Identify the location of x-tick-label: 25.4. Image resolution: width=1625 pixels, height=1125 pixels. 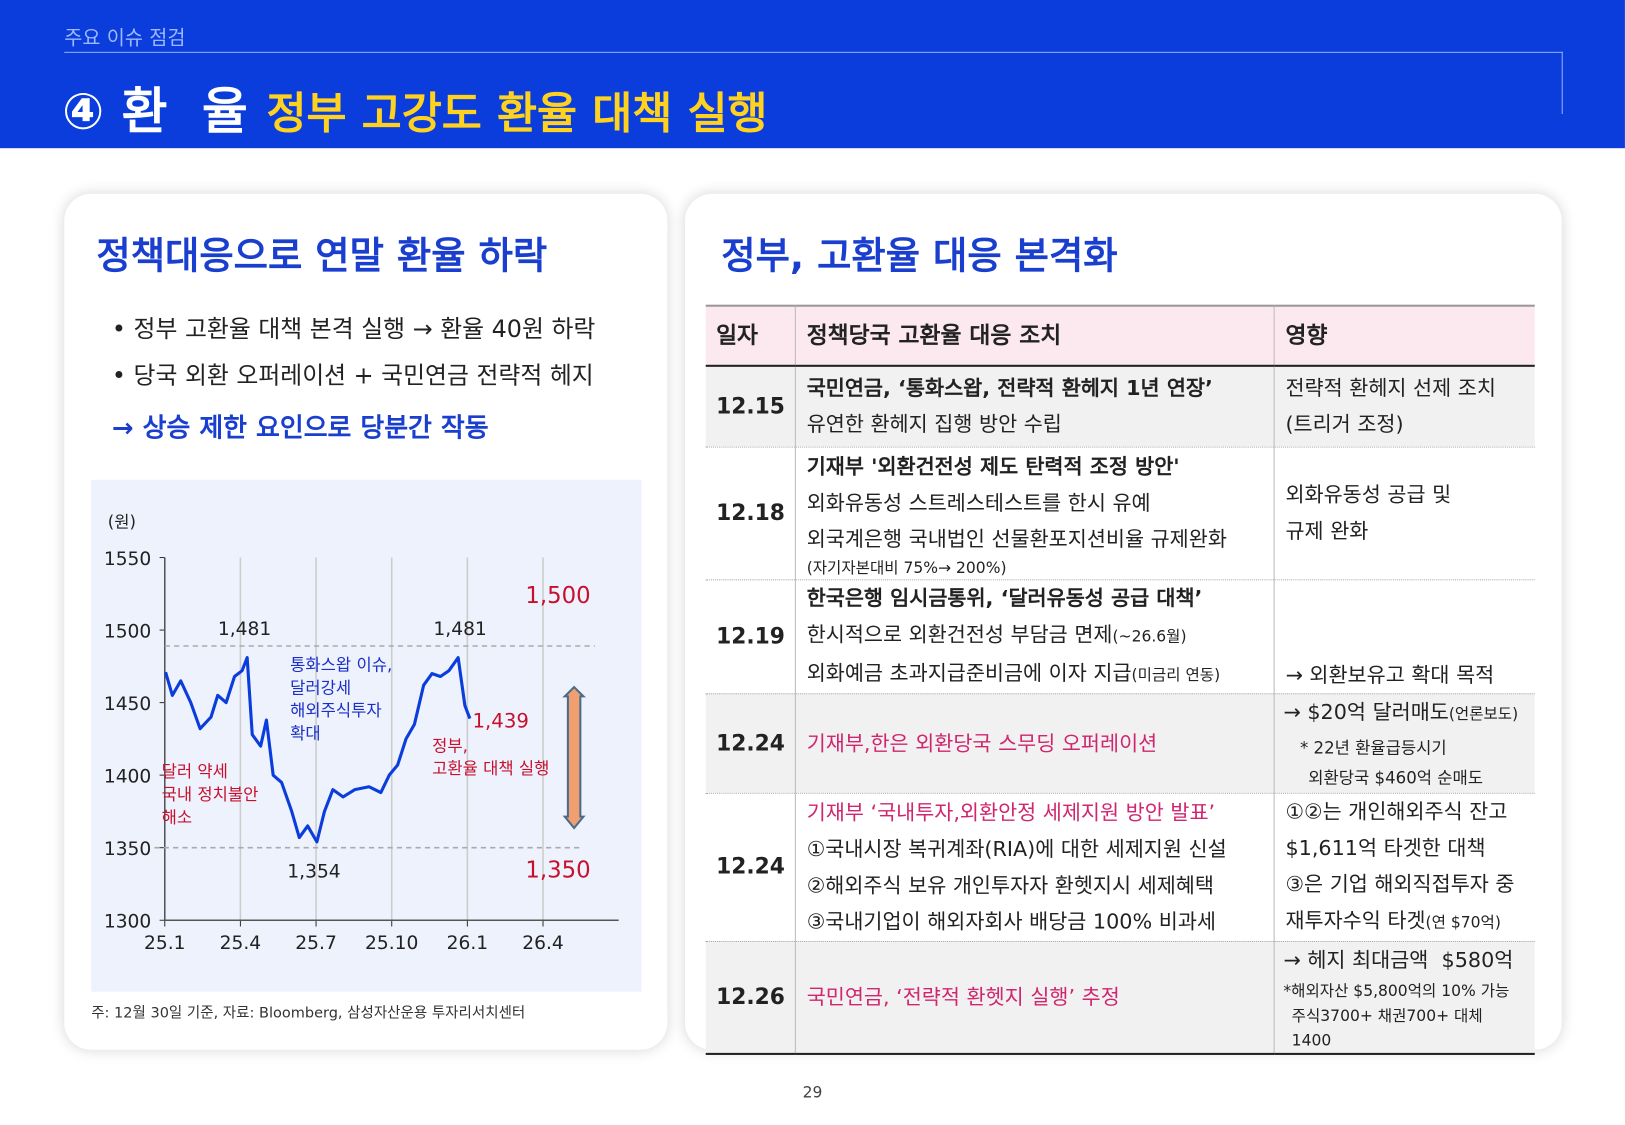
(241, 943).